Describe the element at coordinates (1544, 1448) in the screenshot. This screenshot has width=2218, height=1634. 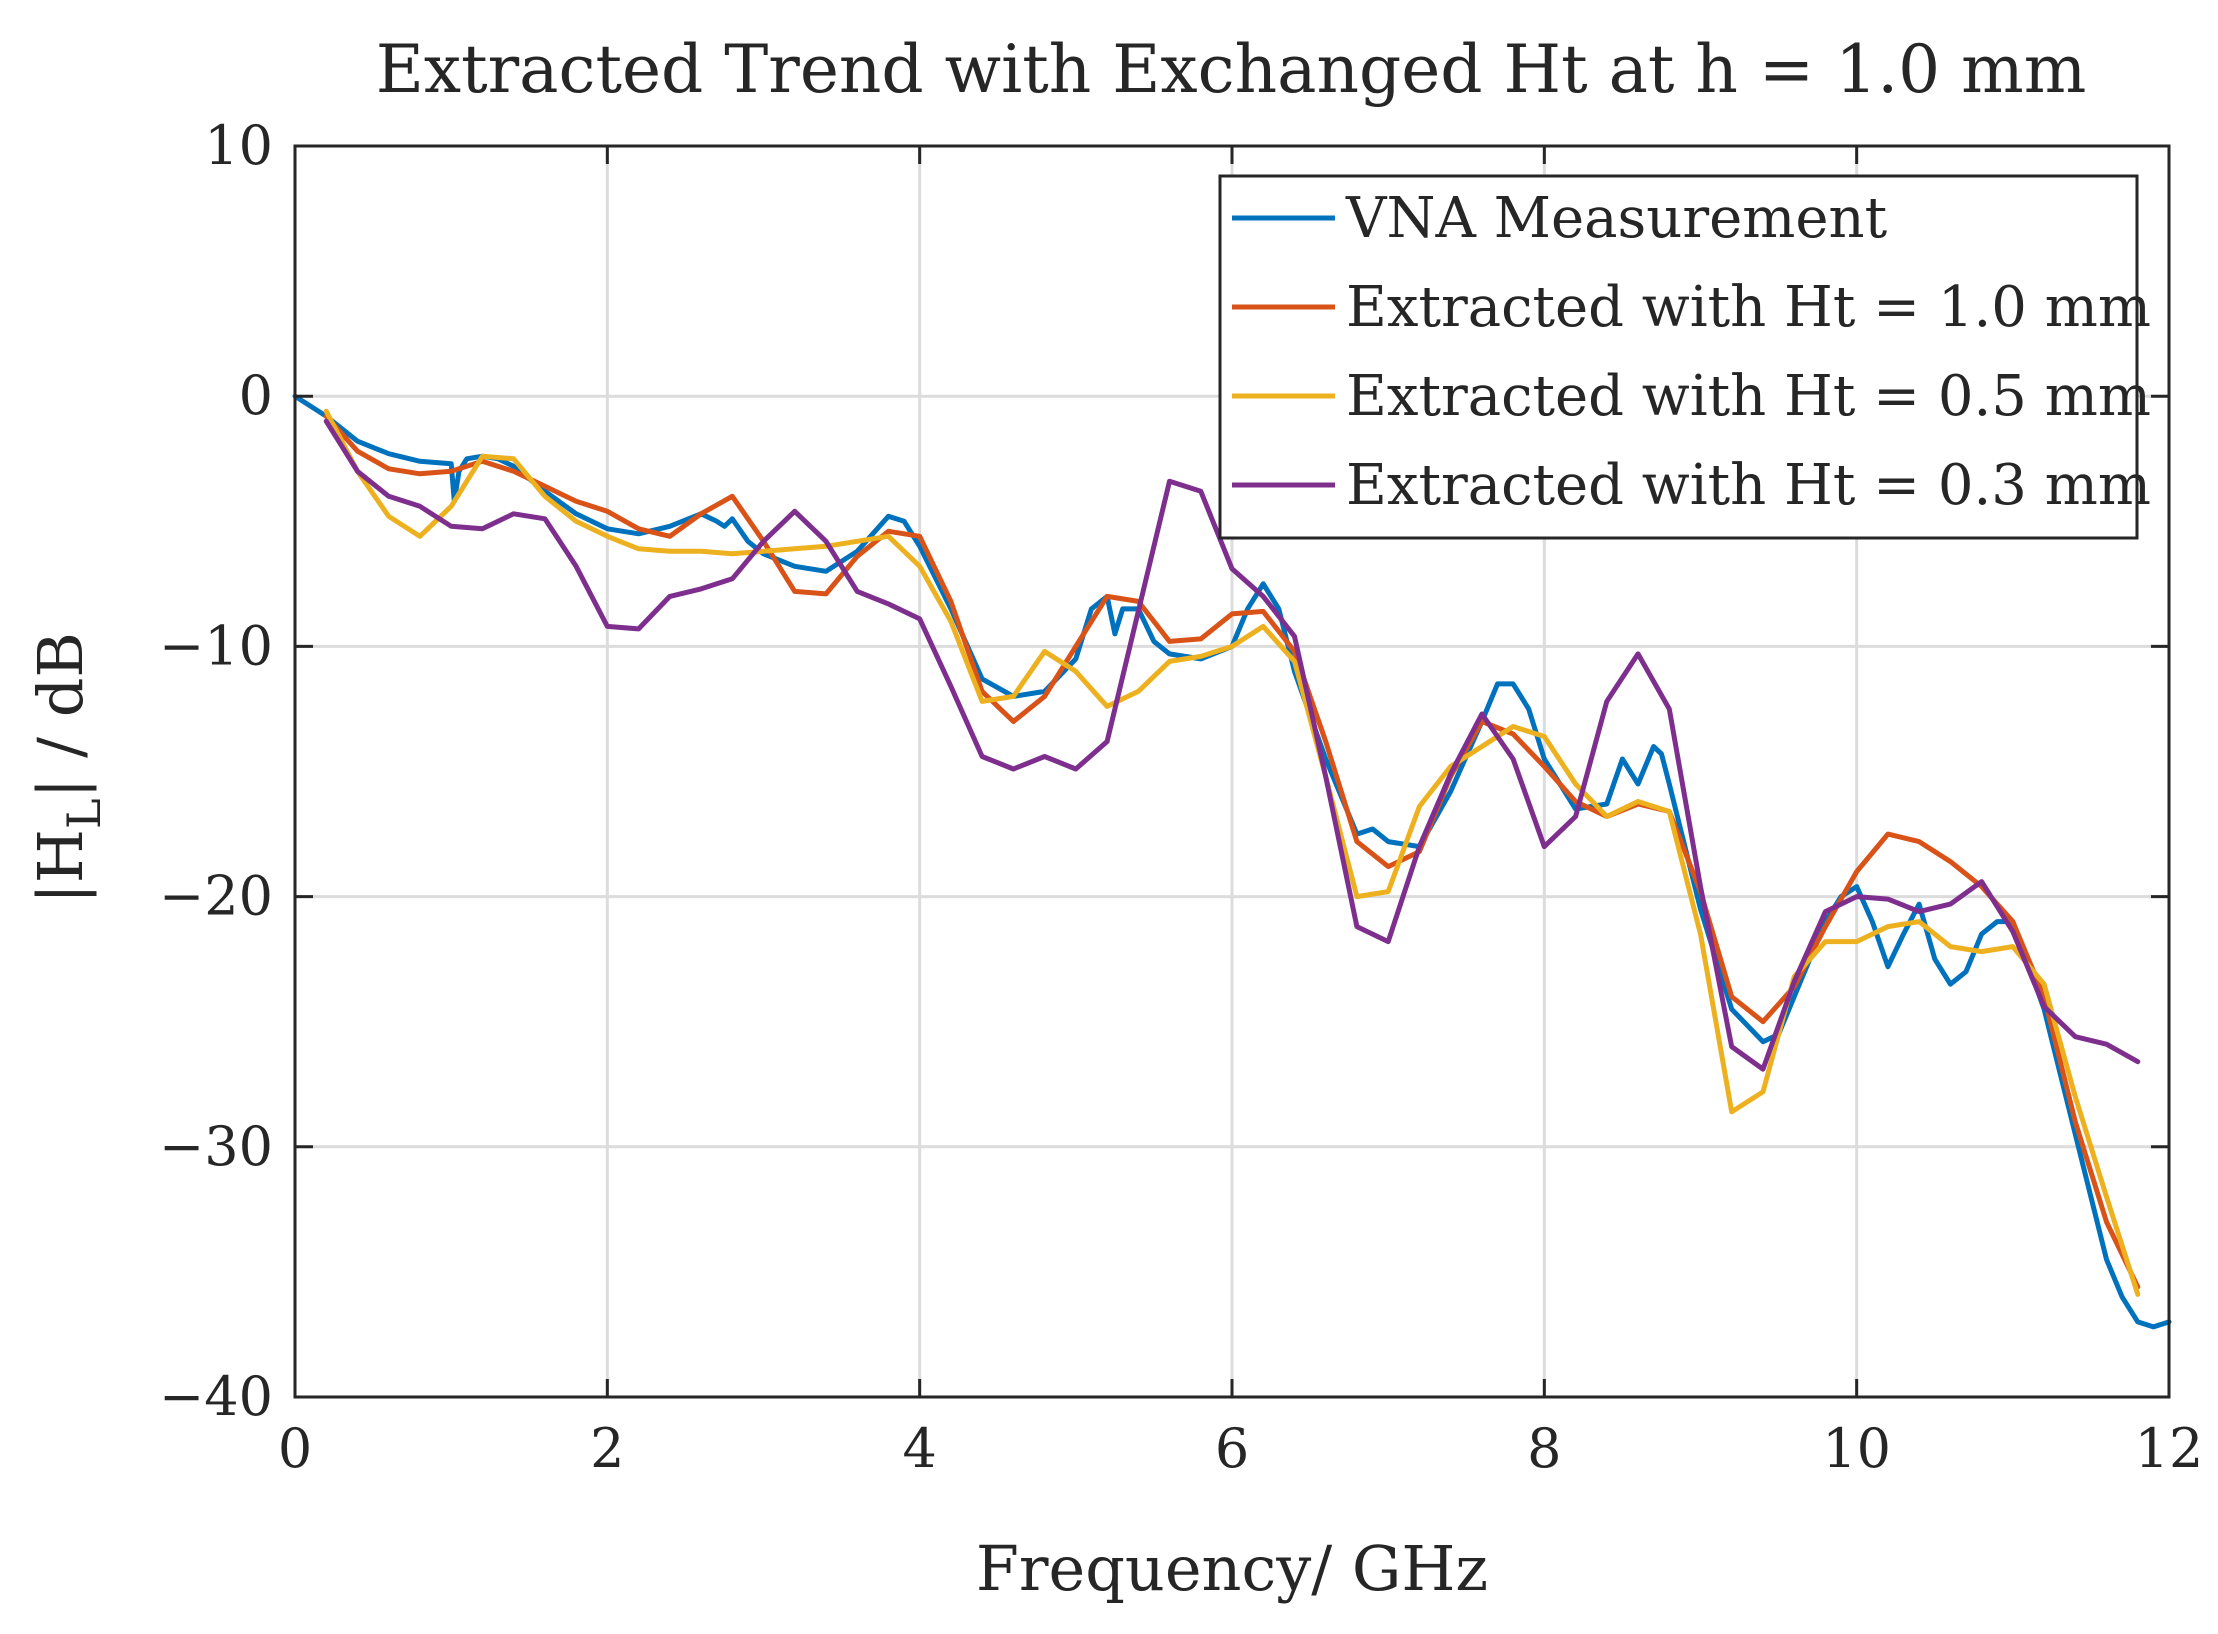
I see `x-tick-label: 8` at that location.